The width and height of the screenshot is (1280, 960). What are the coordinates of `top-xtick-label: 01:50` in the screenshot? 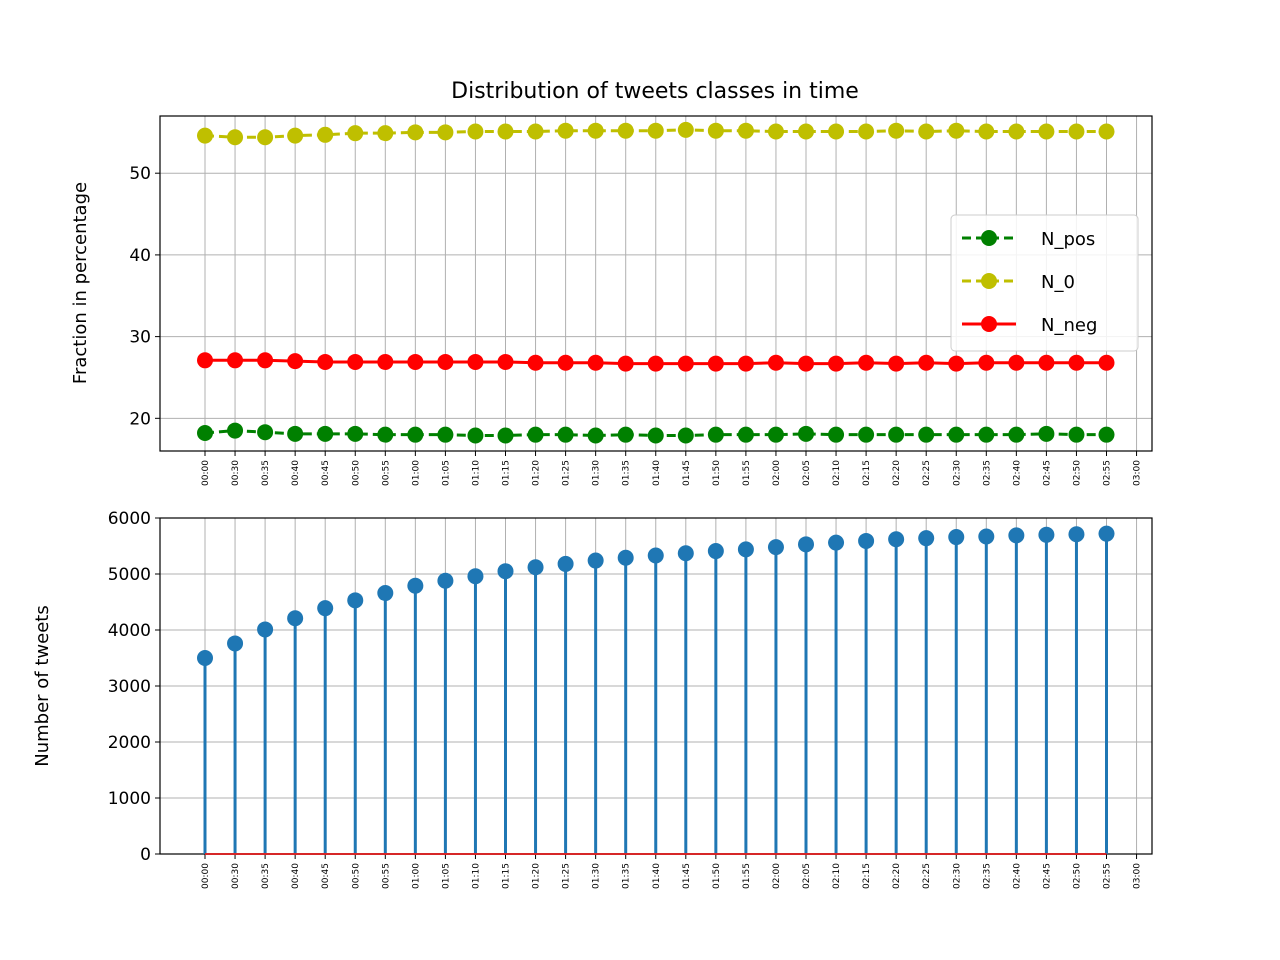 It's located at (717, 473).